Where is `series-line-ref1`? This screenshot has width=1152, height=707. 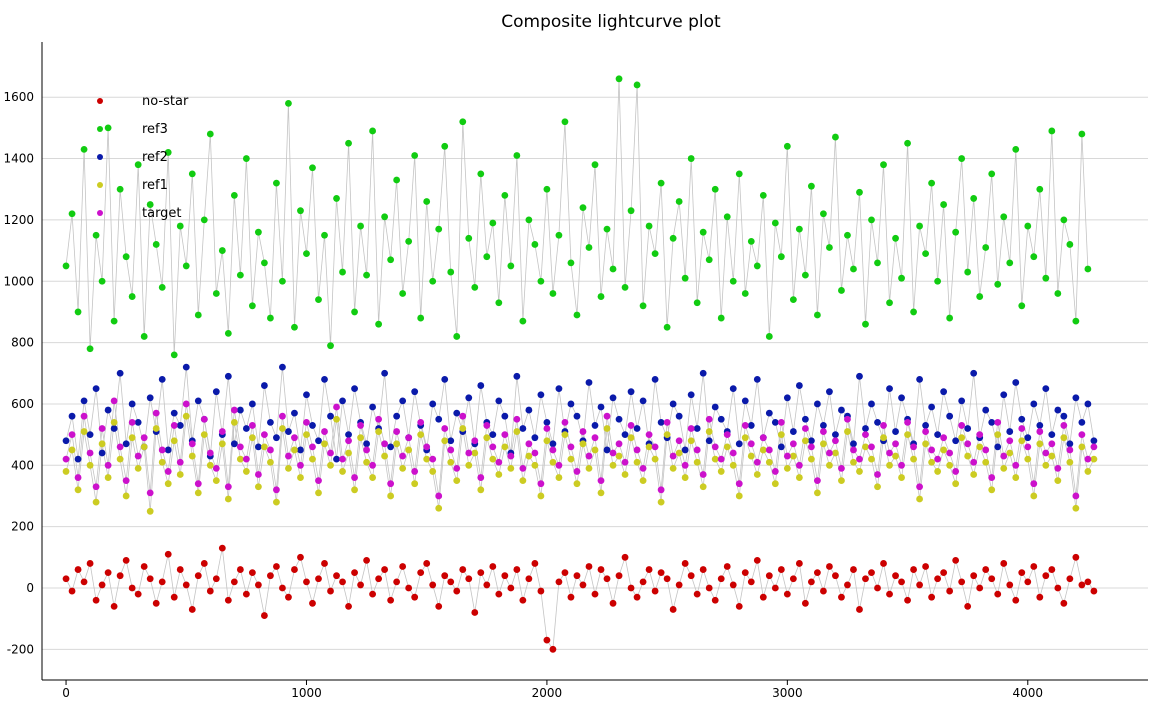
series-line-ref1 is located at coordinates (580, 464).